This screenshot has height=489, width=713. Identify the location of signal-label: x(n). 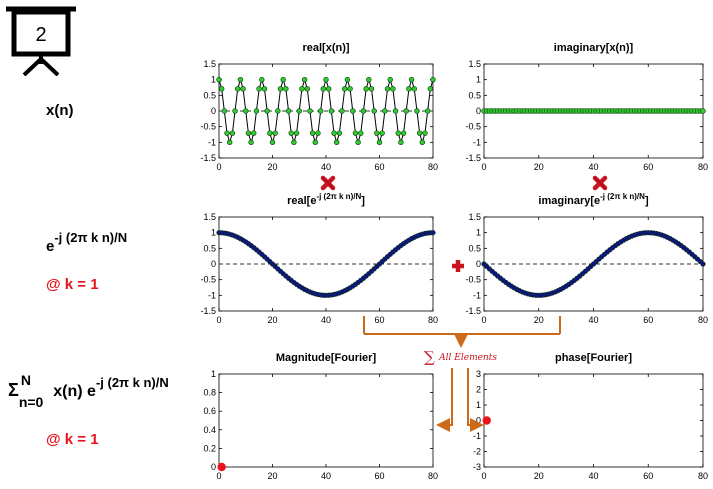
(60, 110).